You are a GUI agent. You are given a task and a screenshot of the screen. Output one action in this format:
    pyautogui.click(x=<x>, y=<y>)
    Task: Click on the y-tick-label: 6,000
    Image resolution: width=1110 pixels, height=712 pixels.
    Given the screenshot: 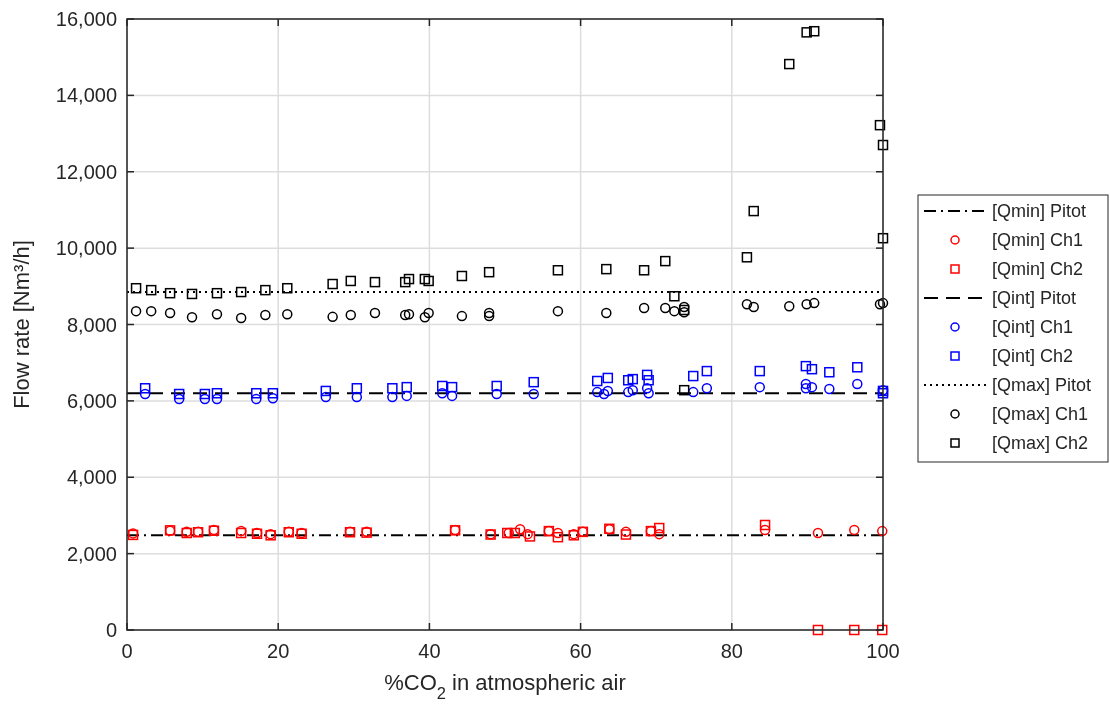 What is the action you would take?
    pyautogui.click(x=91, y=400)
    